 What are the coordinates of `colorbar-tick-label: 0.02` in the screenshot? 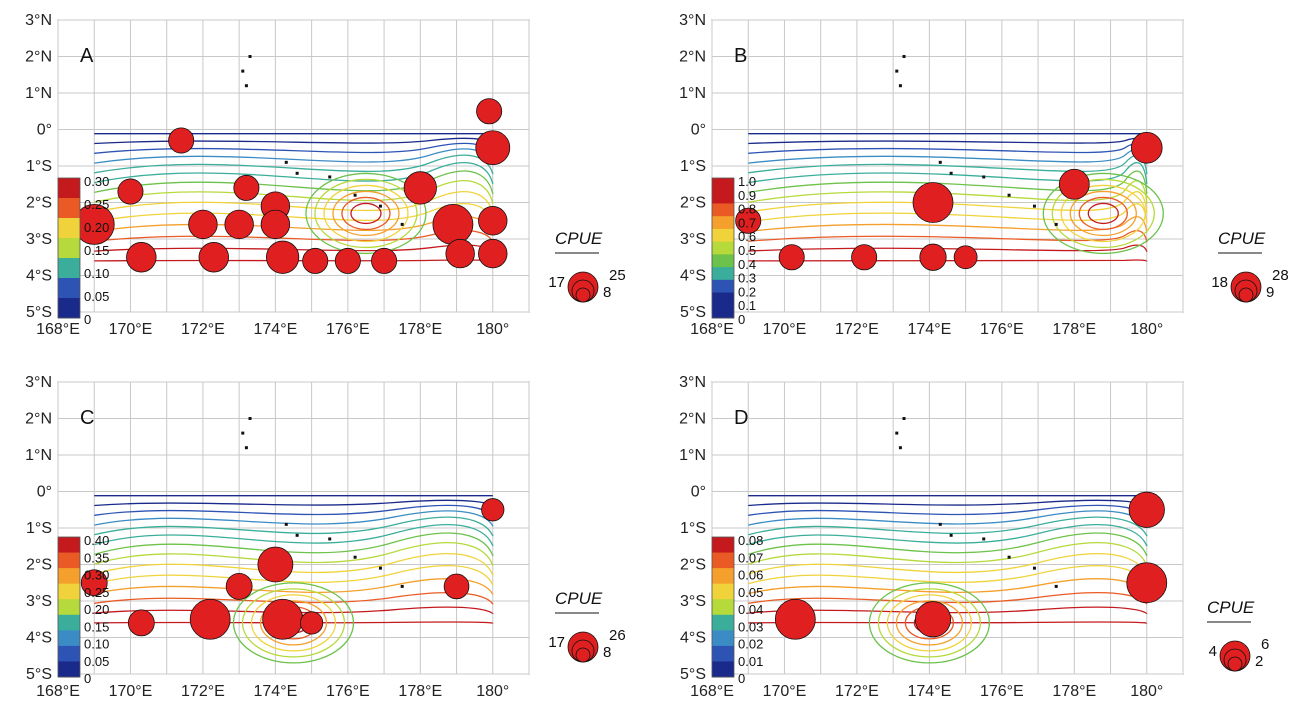 It's located at (750, 644).